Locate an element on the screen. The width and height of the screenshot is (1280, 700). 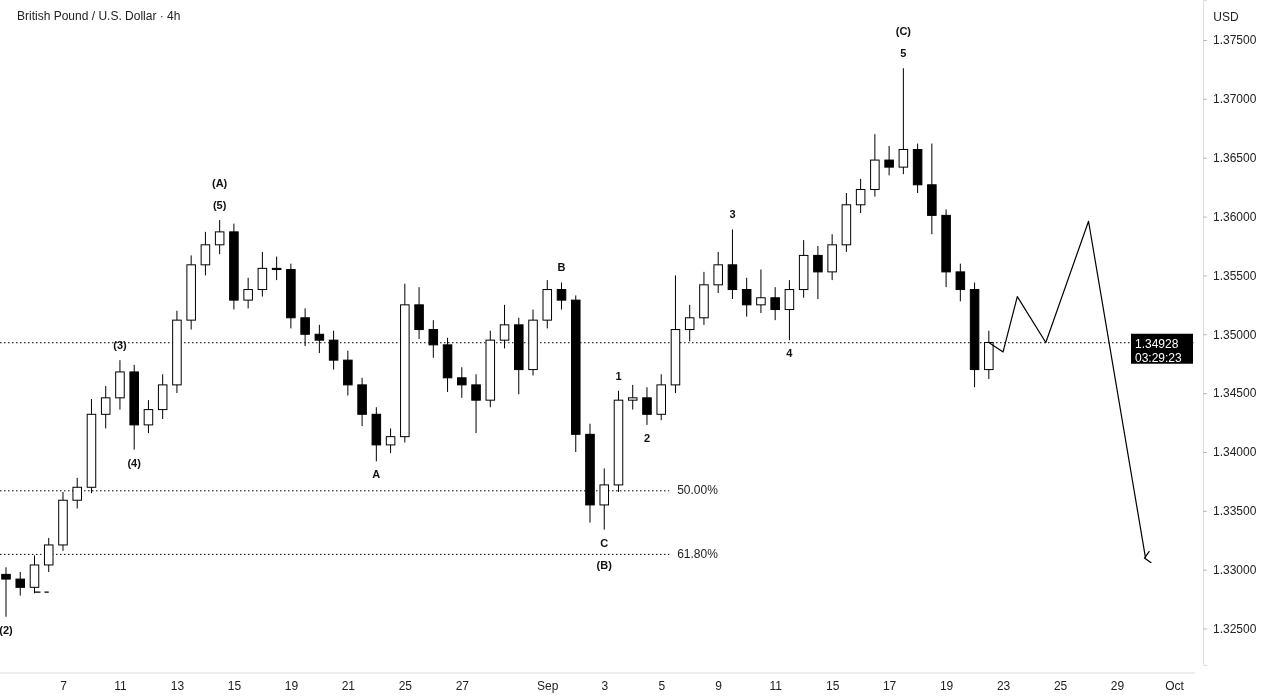
x-tick-label: 17 is located at coordinates (889, 685).